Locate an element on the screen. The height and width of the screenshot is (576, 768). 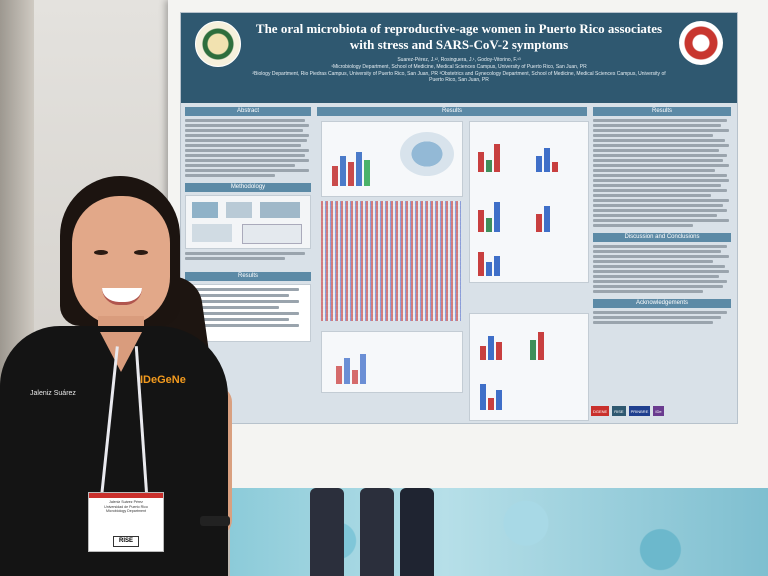
shirt-logo: IDeGeNe is located at coordinates (163, 380).